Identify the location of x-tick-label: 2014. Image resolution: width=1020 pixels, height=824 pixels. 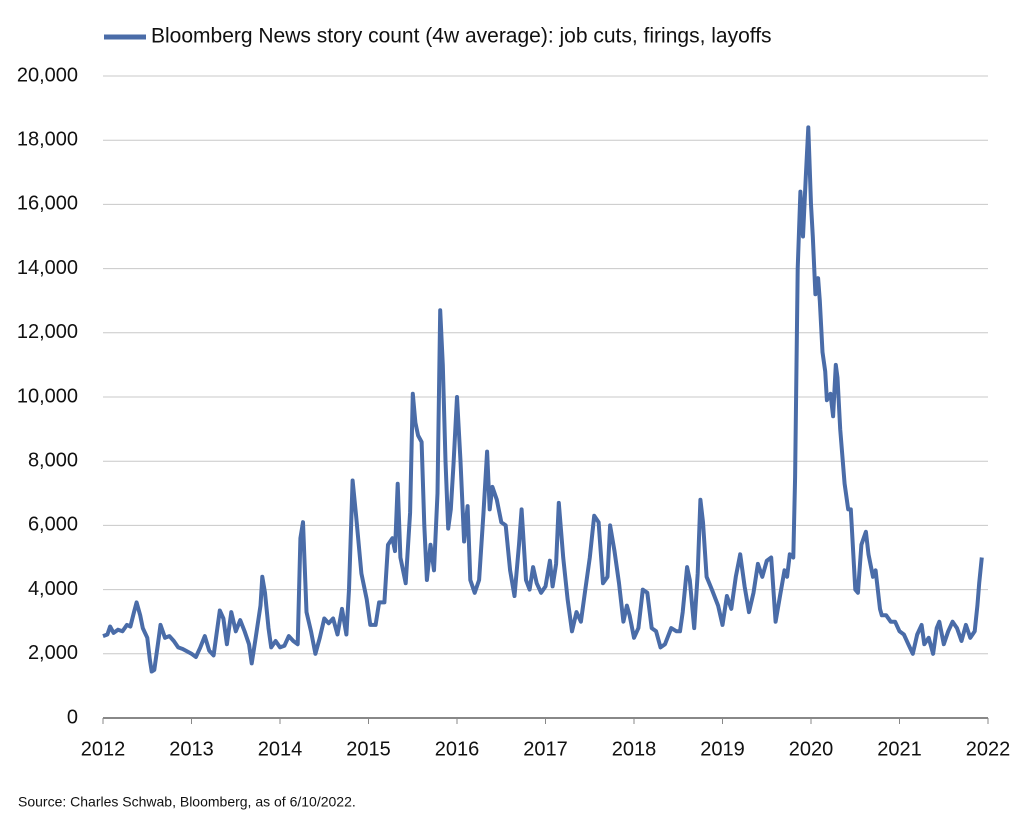
(280, 749).